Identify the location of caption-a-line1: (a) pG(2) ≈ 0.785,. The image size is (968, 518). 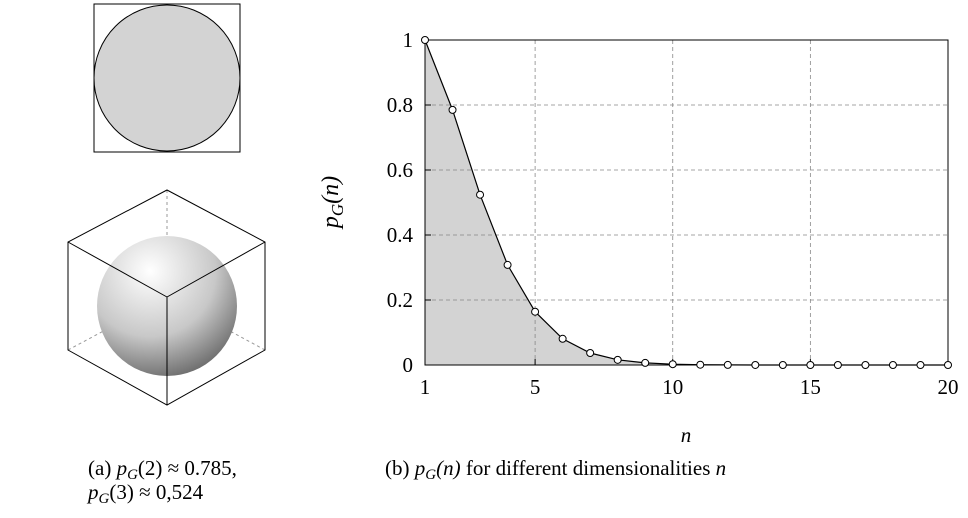
(162, 469).